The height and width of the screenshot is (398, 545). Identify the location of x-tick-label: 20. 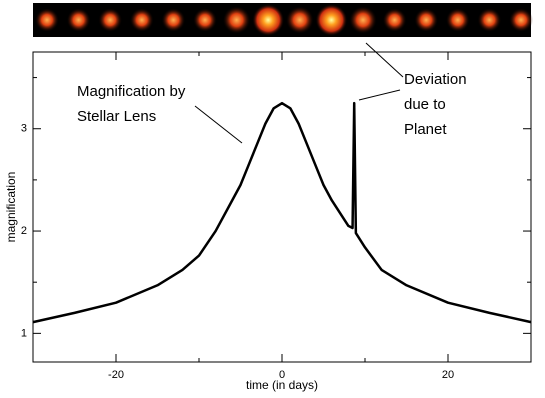
(448, 375).